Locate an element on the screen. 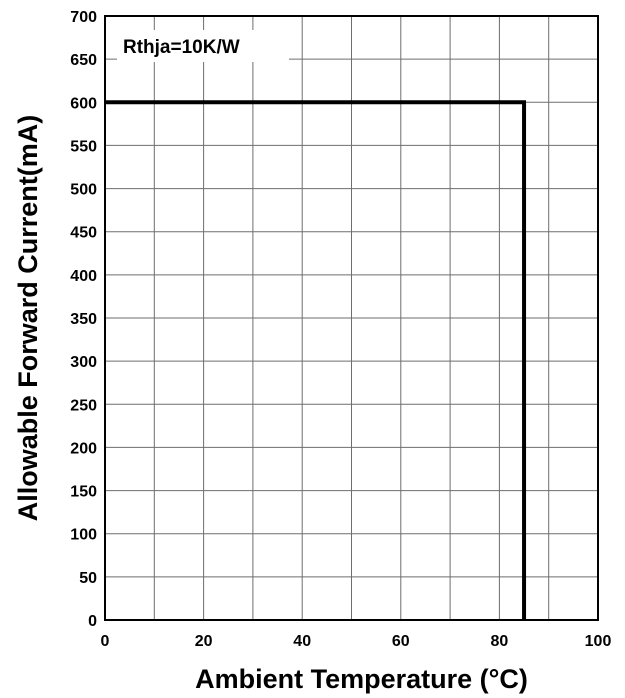 Image resolution: width=625 pixels, height=698 pixels. y-tick-label: 600 is located at coordinates (83, 103).